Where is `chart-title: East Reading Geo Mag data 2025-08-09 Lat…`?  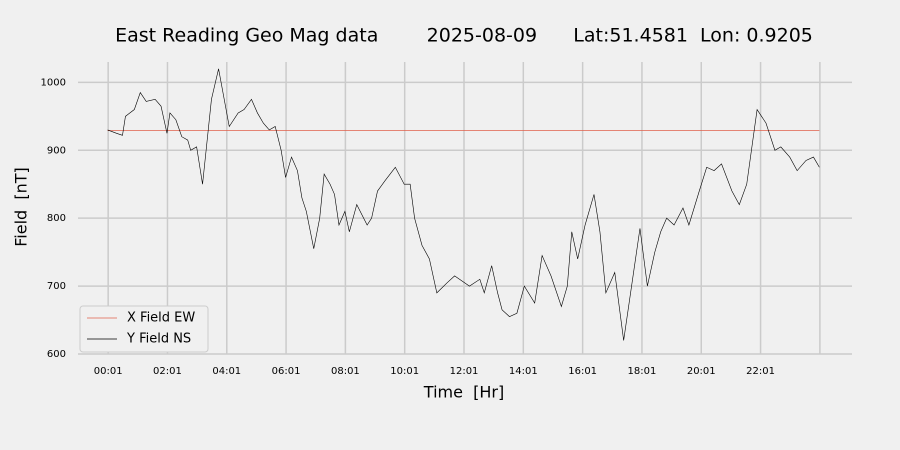 chart-title: East Reading Geo Mag data 2025-08-09 Lat… is located at coordinates (464, 36).